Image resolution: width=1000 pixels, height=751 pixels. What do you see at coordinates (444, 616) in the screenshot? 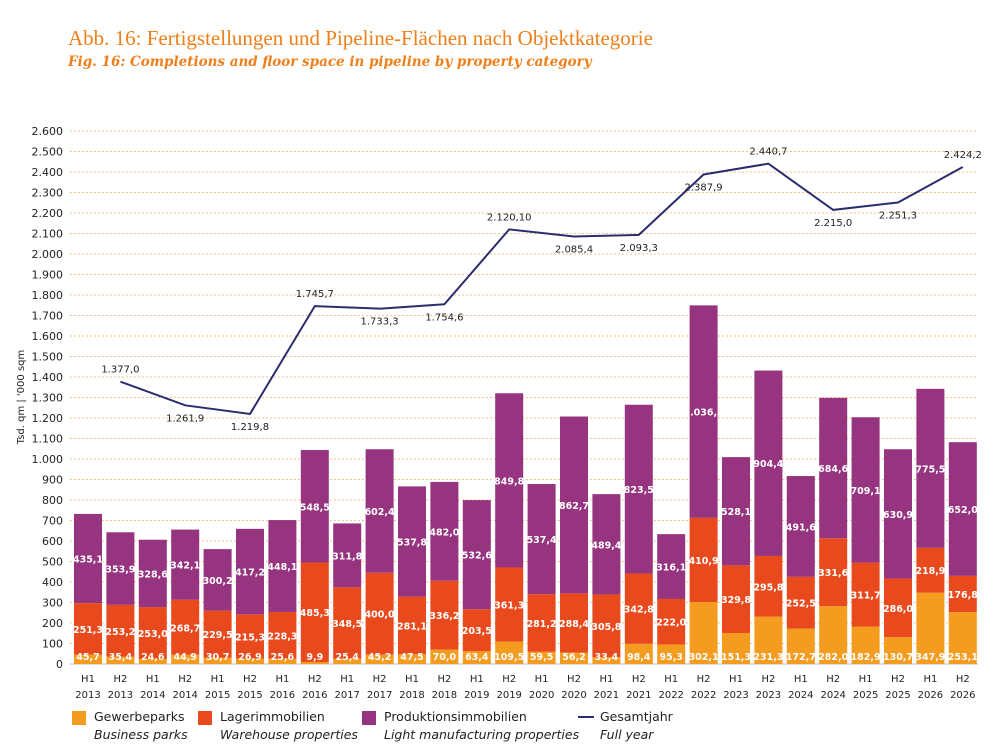
I see `bar-label-warehouse: 336,2` at bounding box center [444, 616].